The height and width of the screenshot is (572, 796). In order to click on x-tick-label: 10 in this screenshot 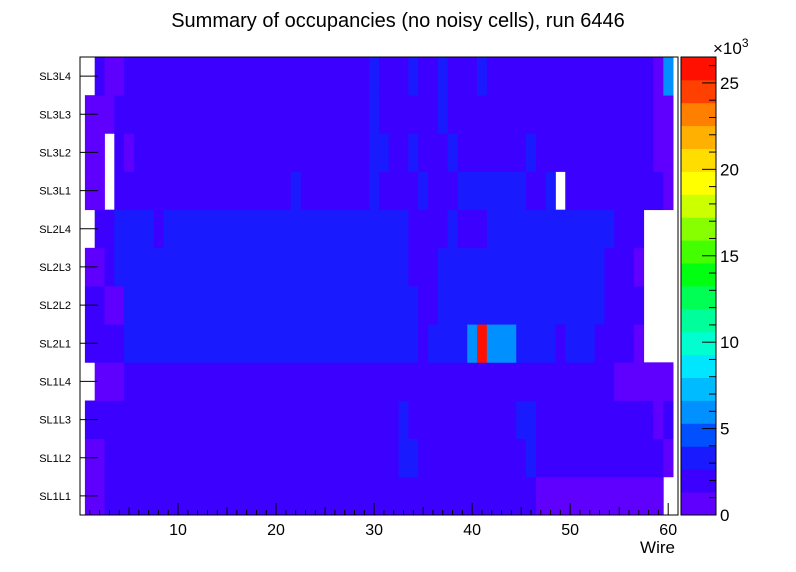, I will do `click(178, 530)`.